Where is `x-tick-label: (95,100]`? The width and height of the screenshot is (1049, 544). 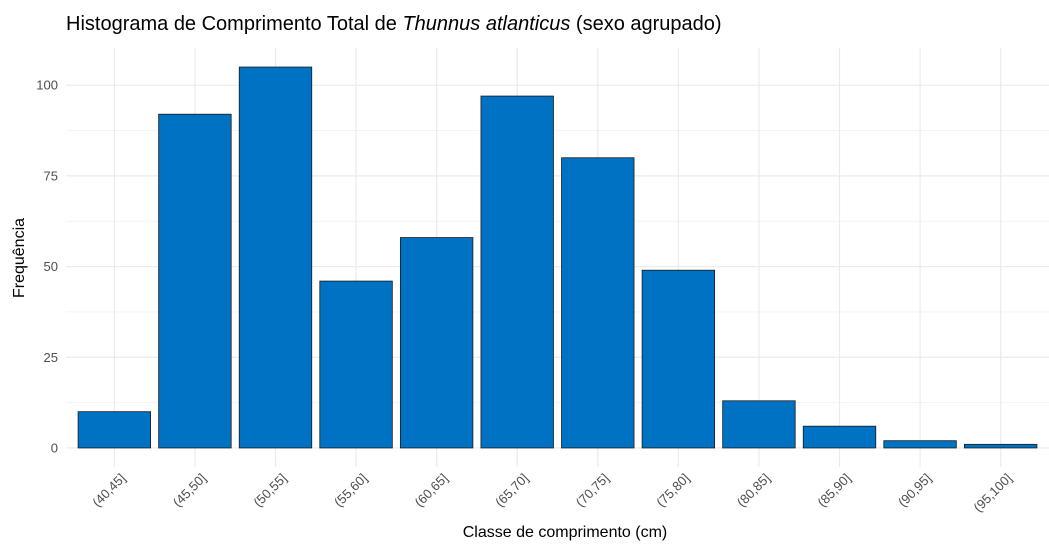 x-tick-label: (95,100] is located at coordinates (992, 493).